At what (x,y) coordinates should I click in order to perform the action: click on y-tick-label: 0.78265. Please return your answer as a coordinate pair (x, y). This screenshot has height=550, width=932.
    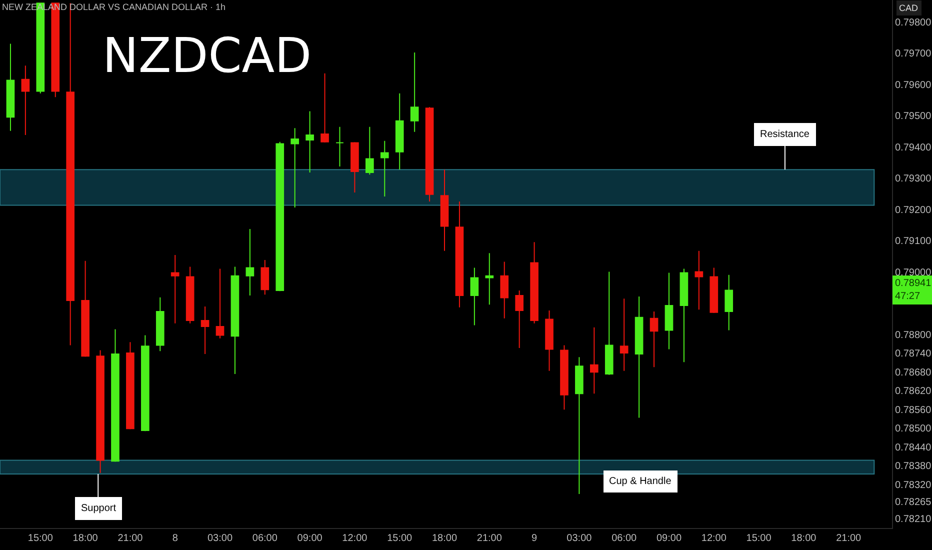
    Looking at the image, I should click on (913, 502).